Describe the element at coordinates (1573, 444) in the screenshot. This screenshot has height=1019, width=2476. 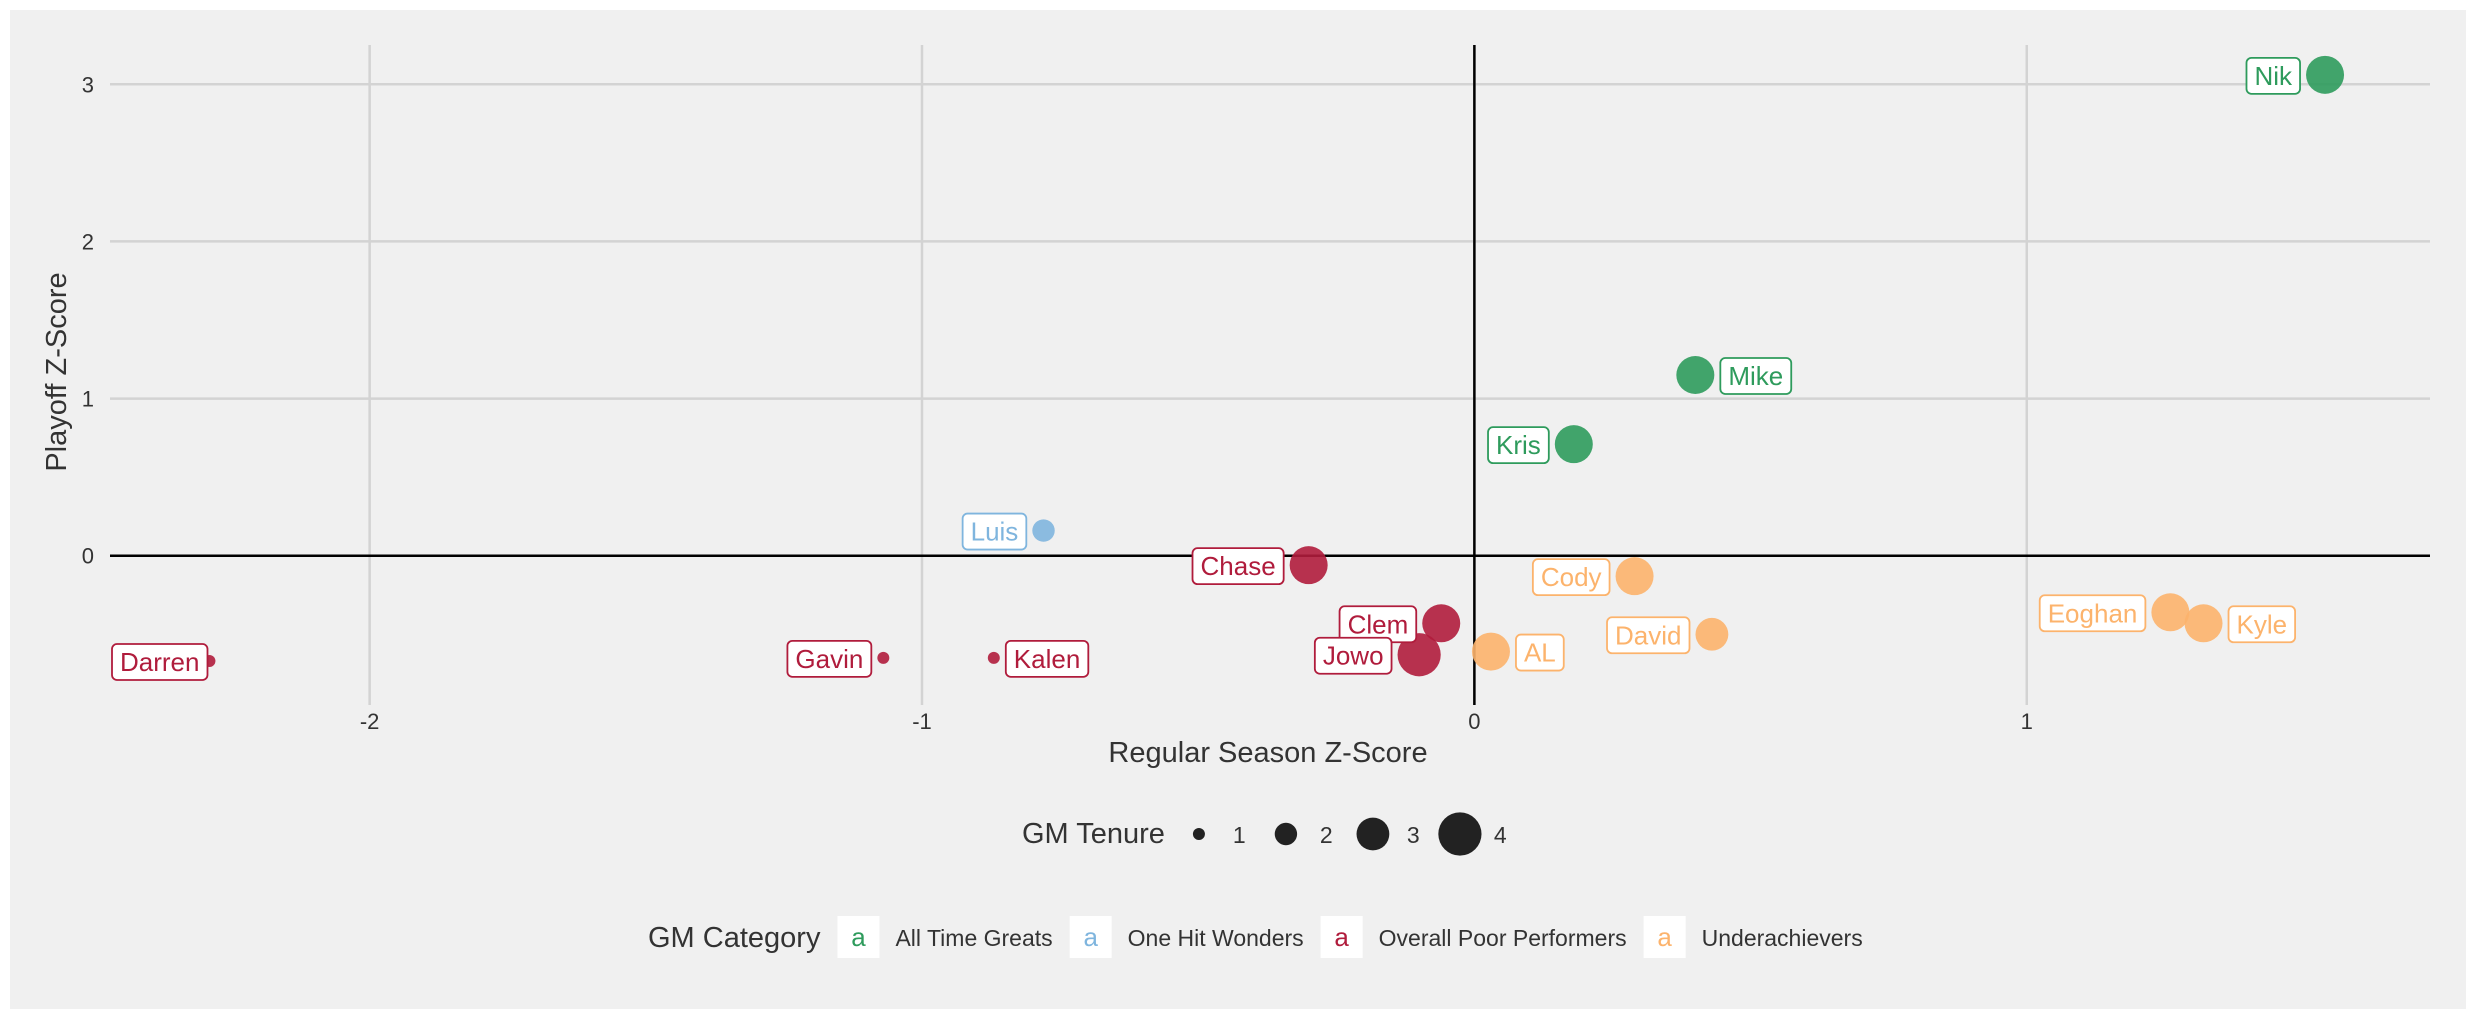
I see `data-point-kris` at that location.